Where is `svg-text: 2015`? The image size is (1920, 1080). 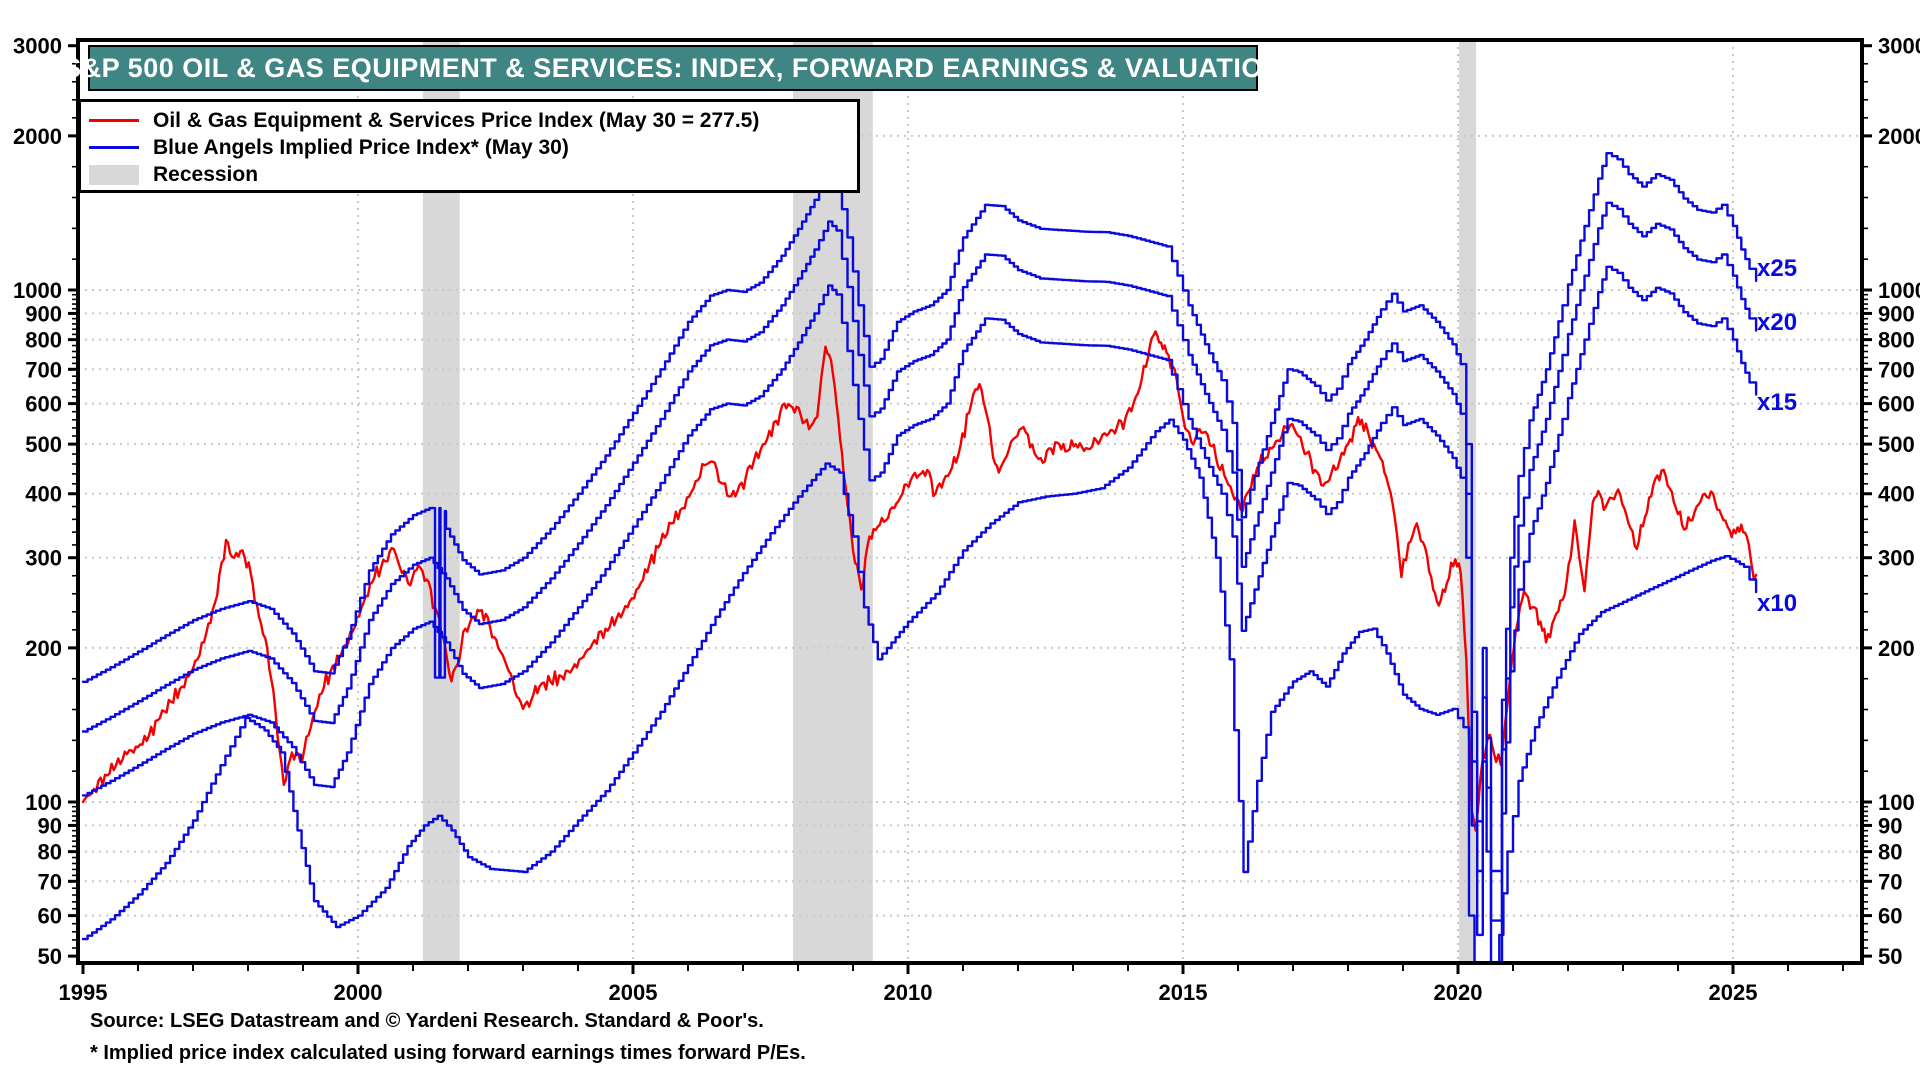 svg-text: 2015 is located at coordinates (1183, 992).